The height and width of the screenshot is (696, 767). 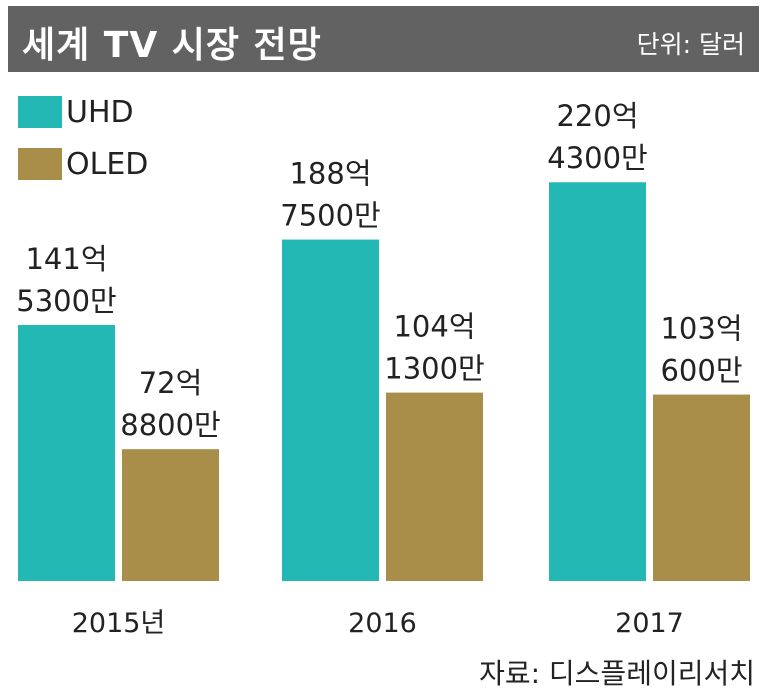 I want to click on source-note: 자료: 디스플레이리서치, so click(x=617, y=673).